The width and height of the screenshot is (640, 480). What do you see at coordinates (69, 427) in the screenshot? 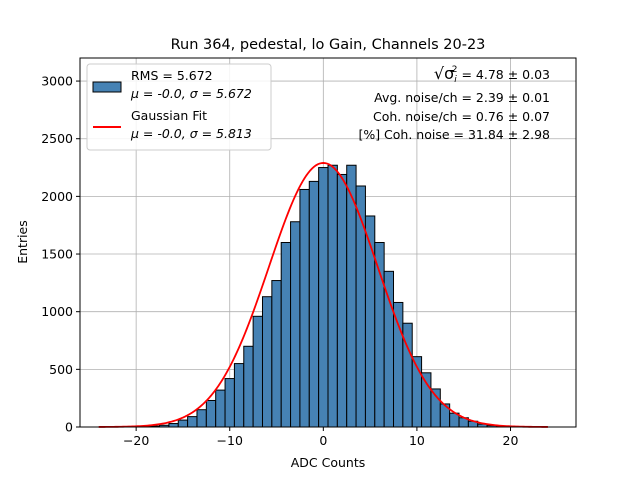
I see `y-tick-label: 0` at bounding box center [69, 427].